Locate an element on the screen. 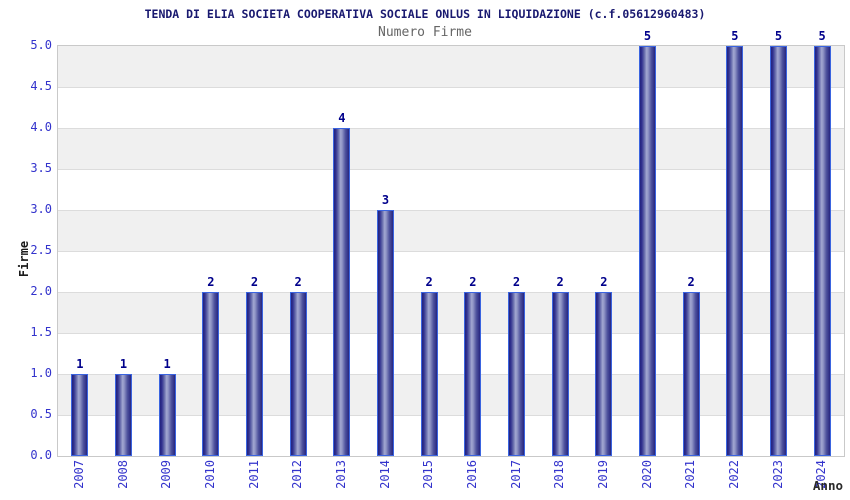  bar-value-label-2017: 2 is located at coordinates (516, 282).